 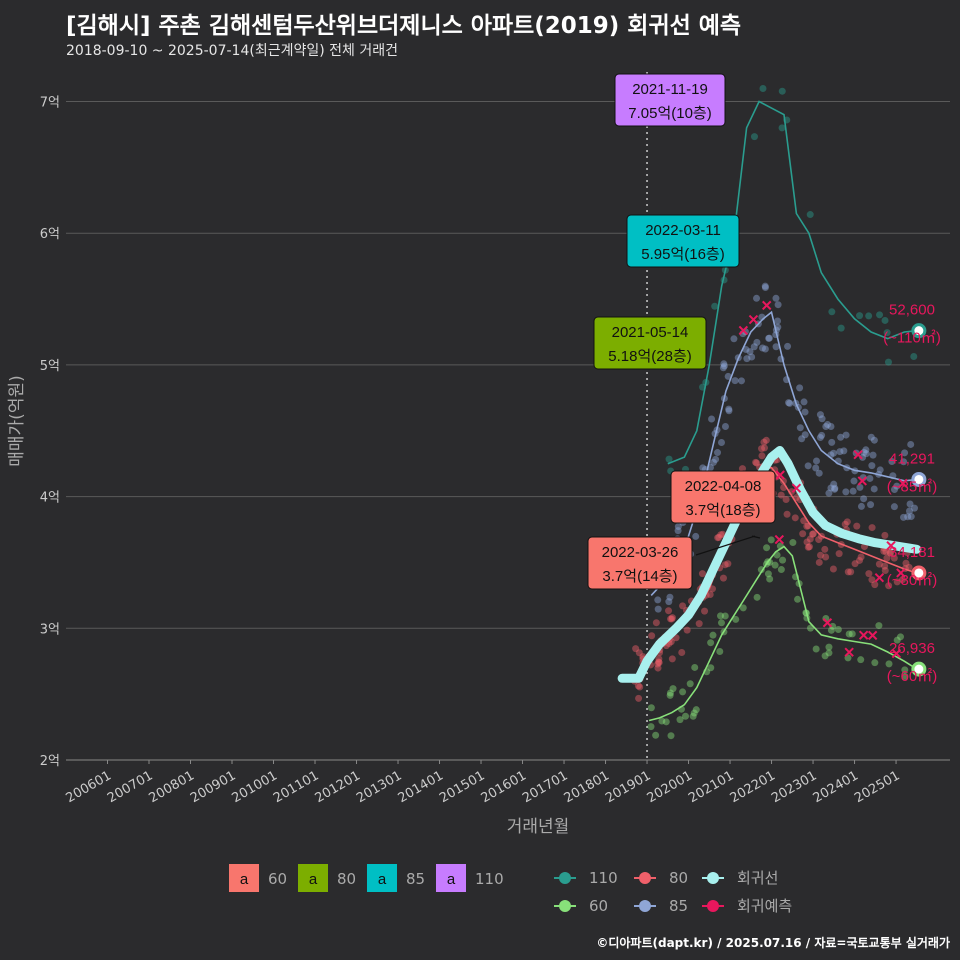 I want to click on x-tick-label: 201401, so click(x=421, y=787).